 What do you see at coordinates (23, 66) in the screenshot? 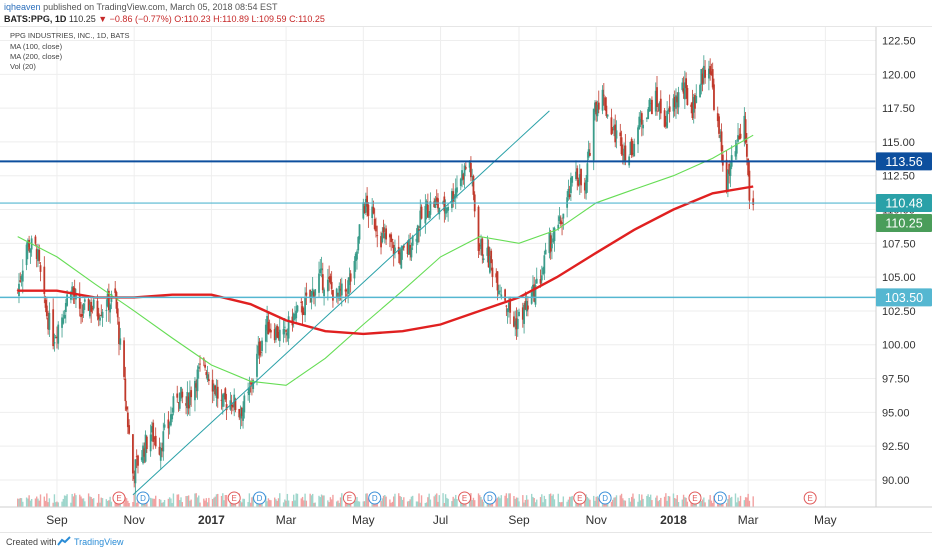
I see `legend-volume: Vol (20)` at bounding box center [23, 66].